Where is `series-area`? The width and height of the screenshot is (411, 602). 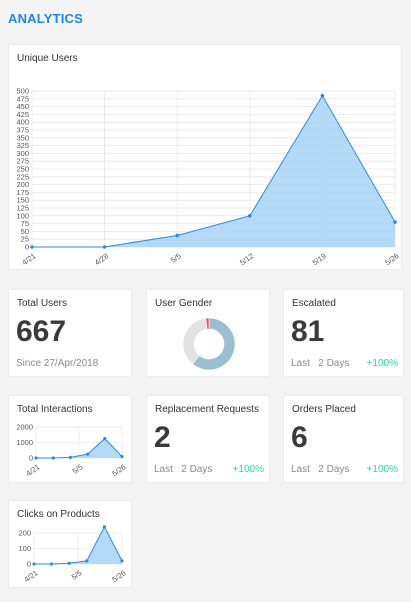 series-area is located at coordinates (79, 448).